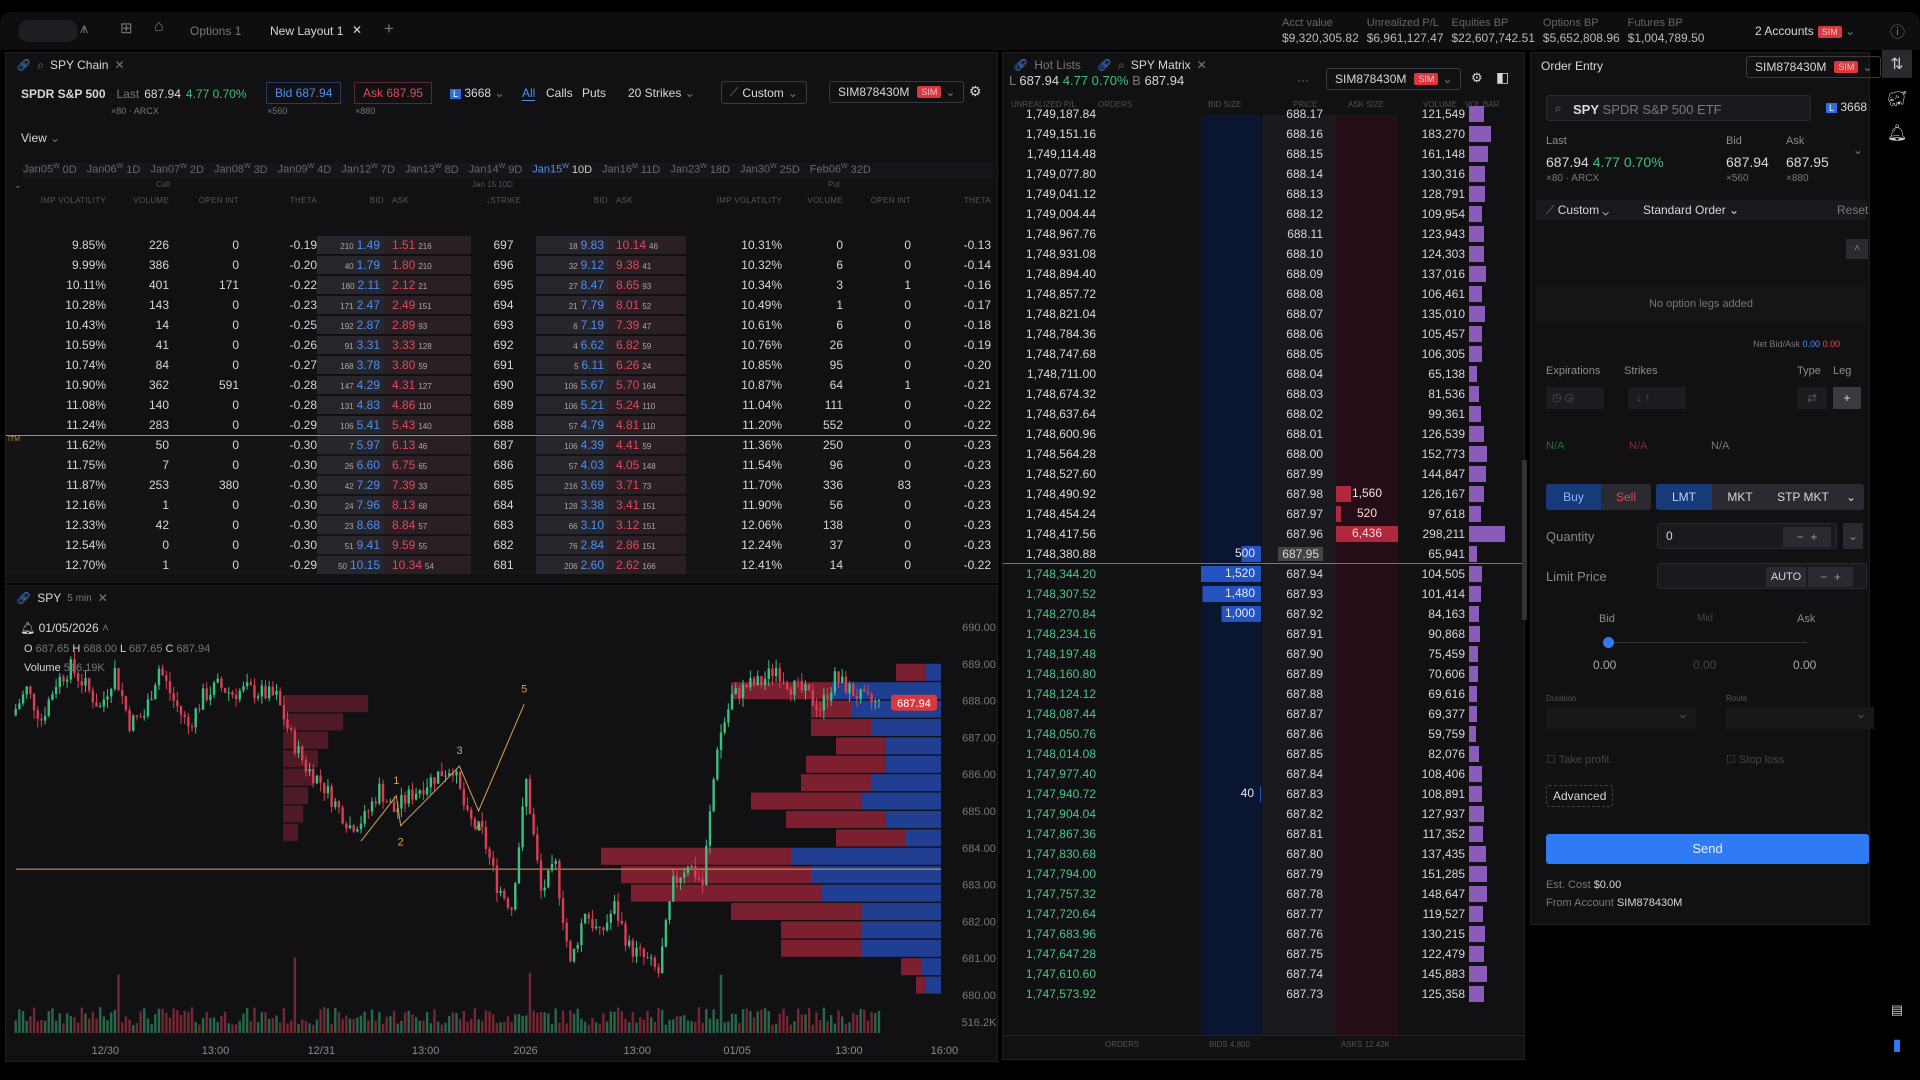  Describe the element at coordinates (1897, 1009) in the screenshot. I see `chat-icon: ▤` at that location.